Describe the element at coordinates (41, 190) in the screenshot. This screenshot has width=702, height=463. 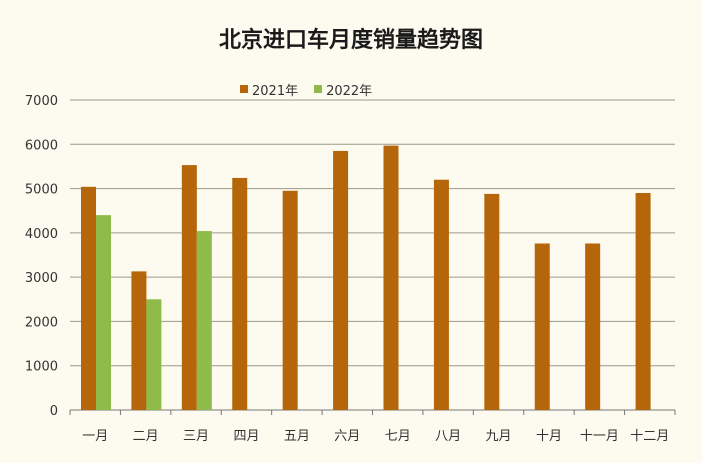
I see `y-tick-label: 5000` at that location.